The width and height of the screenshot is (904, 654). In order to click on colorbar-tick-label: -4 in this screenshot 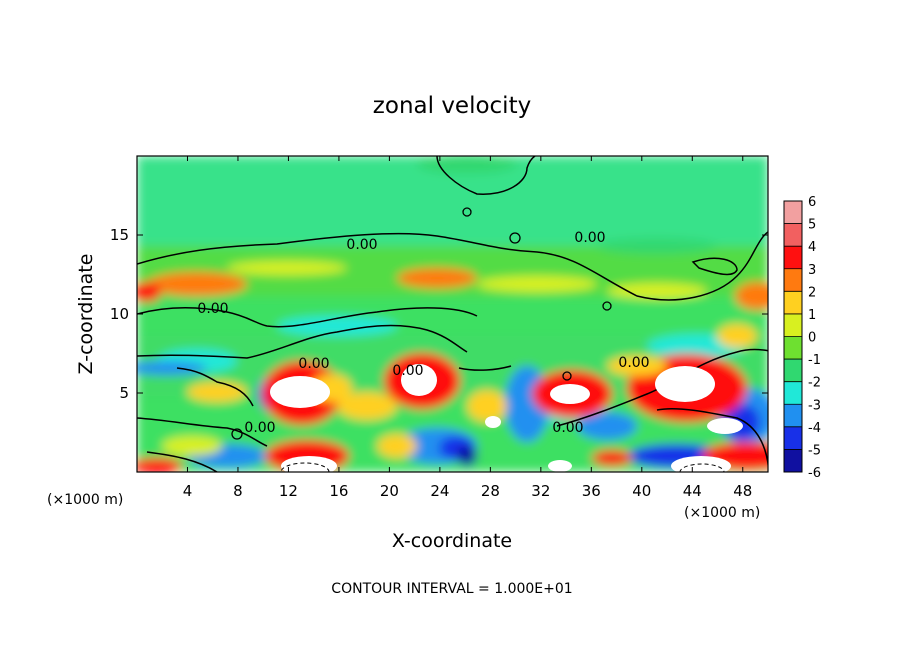, I will do `click(814, 428)`.